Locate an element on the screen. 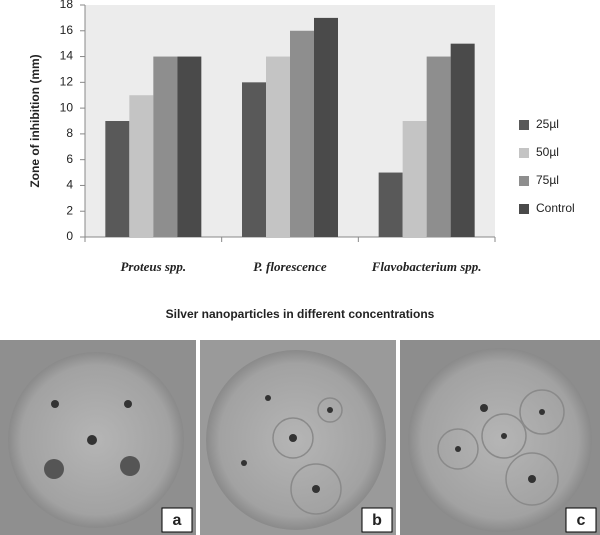 Image resolution: width=600 pixels, height=535 pixels. photo-label: a is located at coordinates (177, 520).